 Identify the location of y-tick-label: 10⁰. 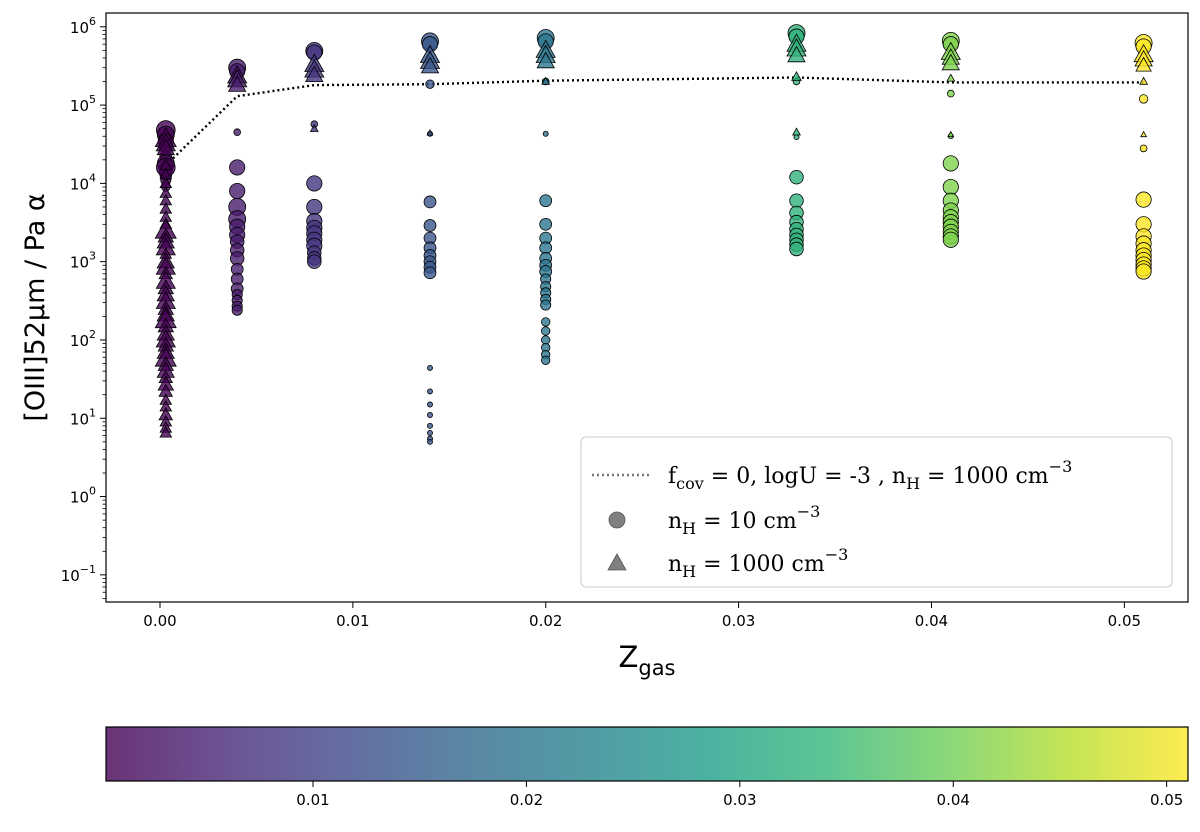
(83, 496).